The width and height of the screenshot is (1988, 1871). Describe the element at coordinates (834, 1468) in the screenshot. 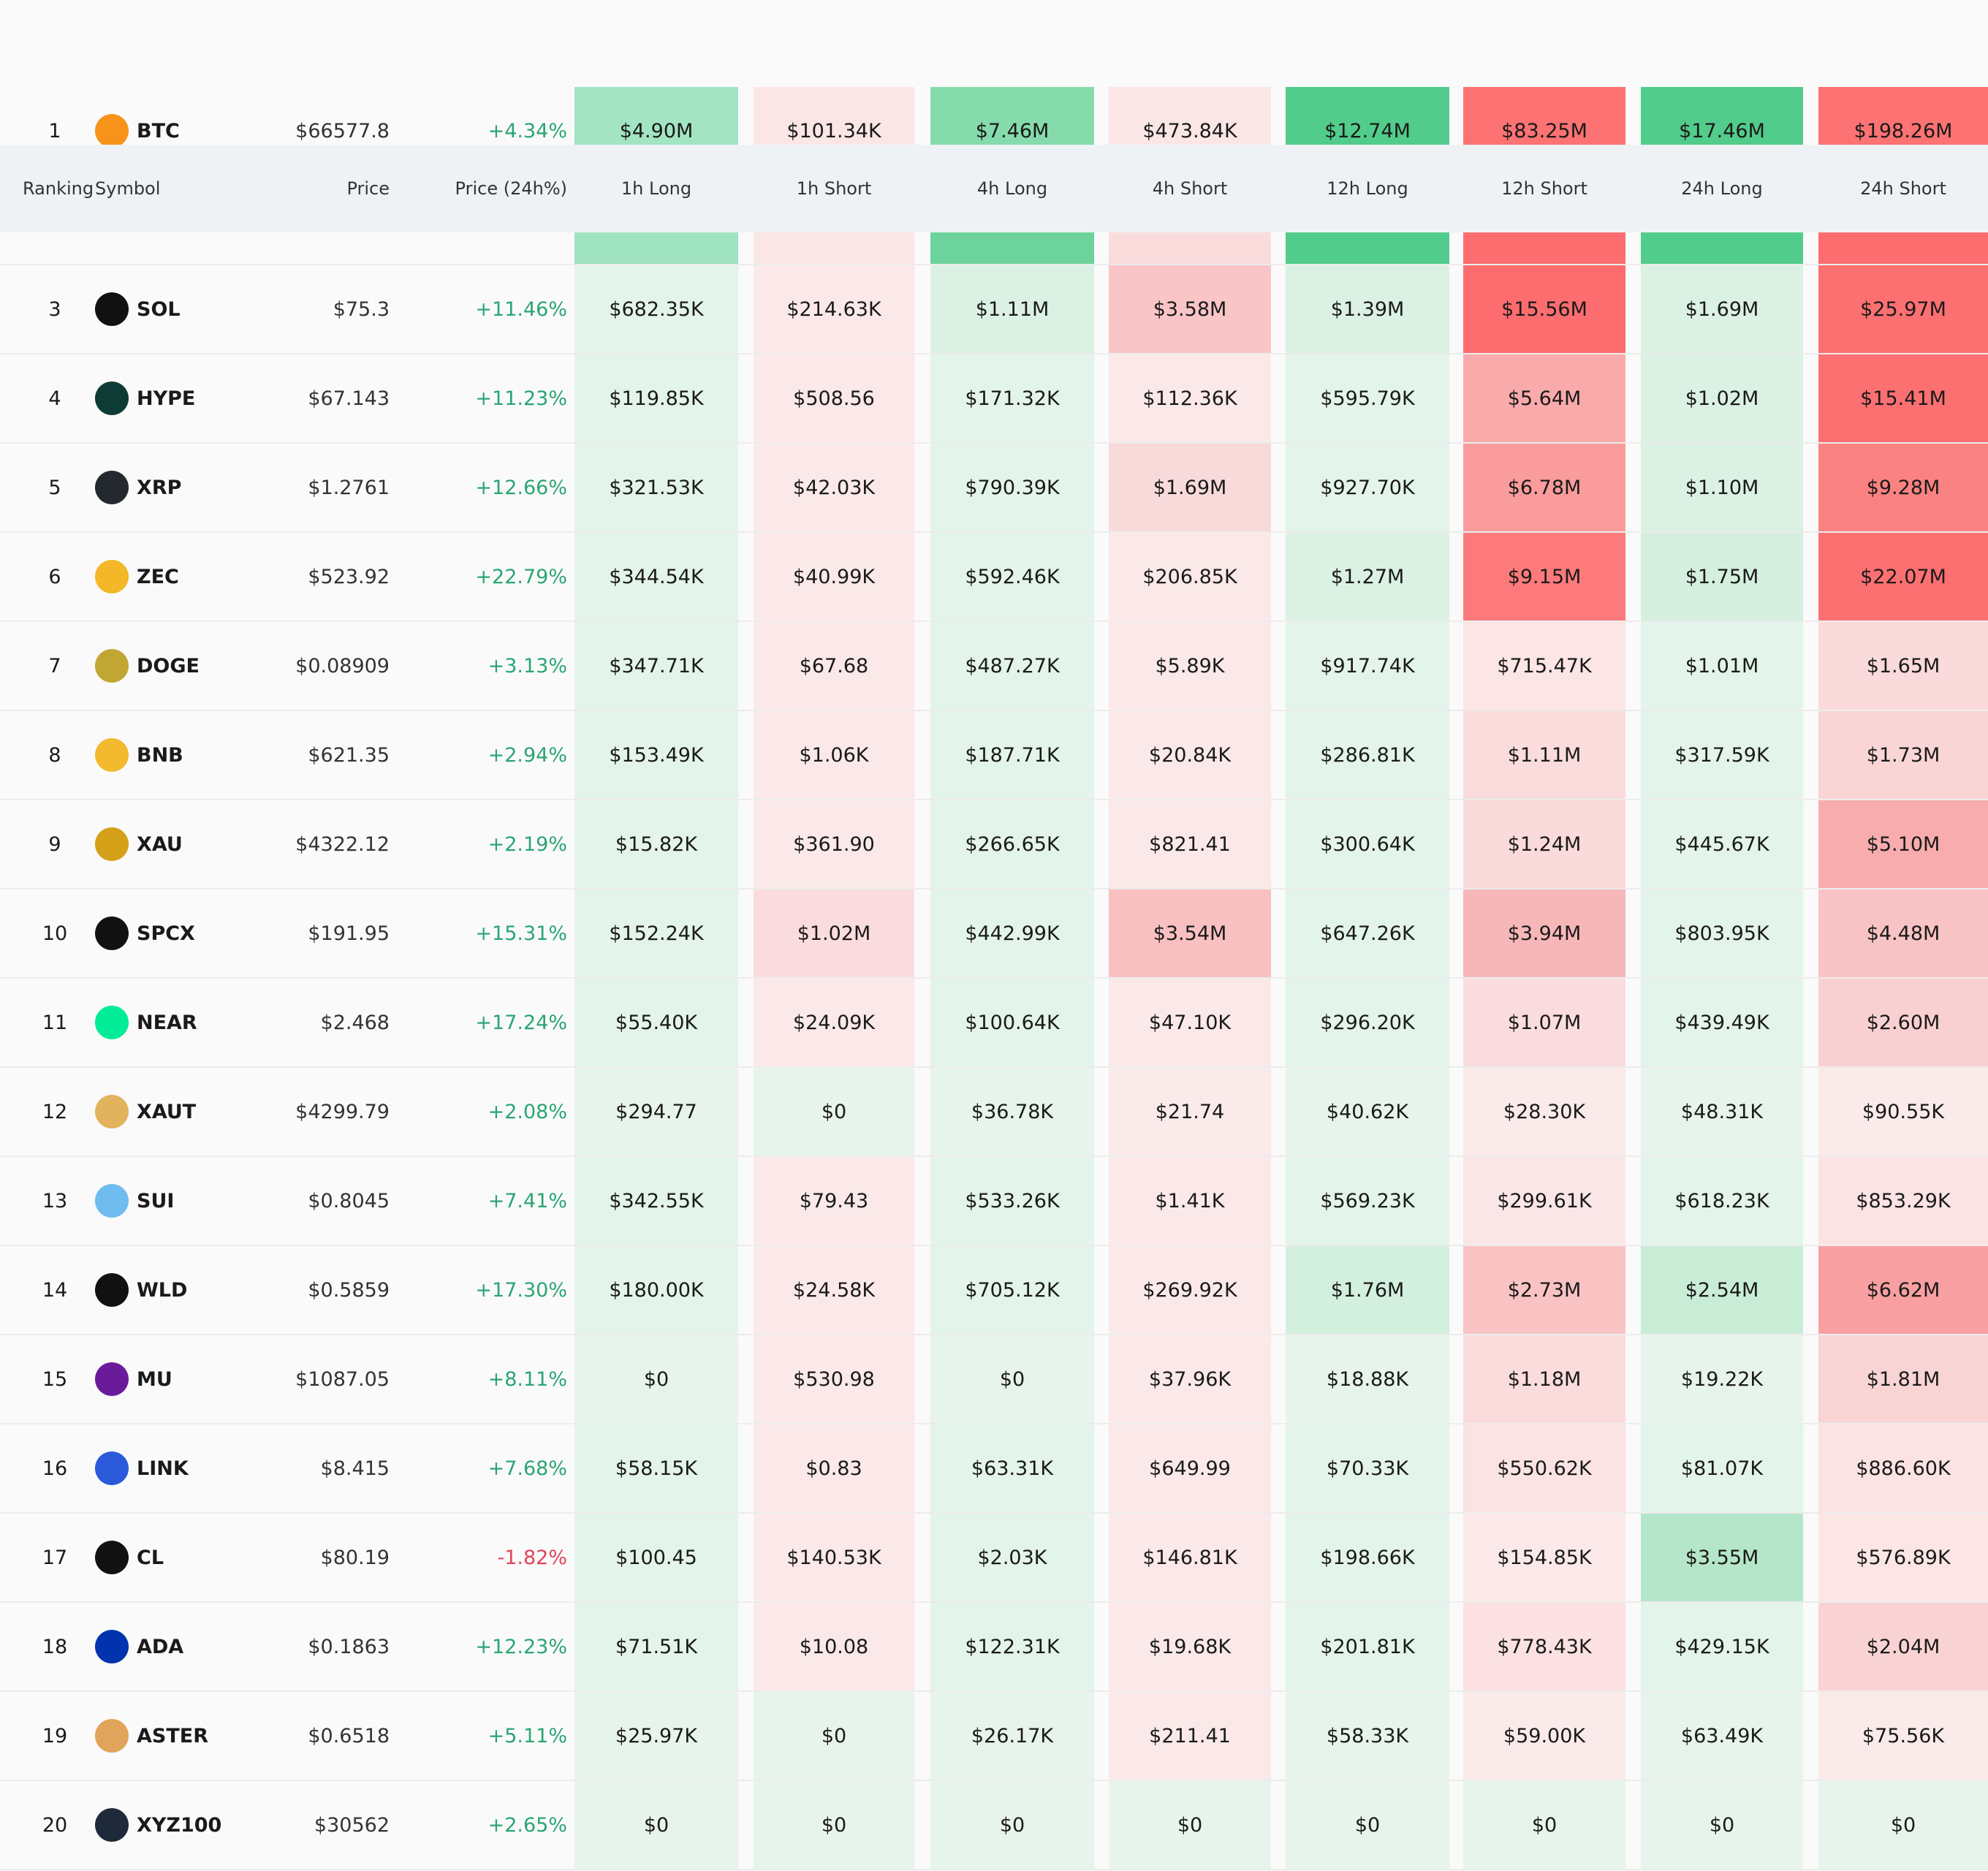

I see `value-cell: $0.83` at that location.